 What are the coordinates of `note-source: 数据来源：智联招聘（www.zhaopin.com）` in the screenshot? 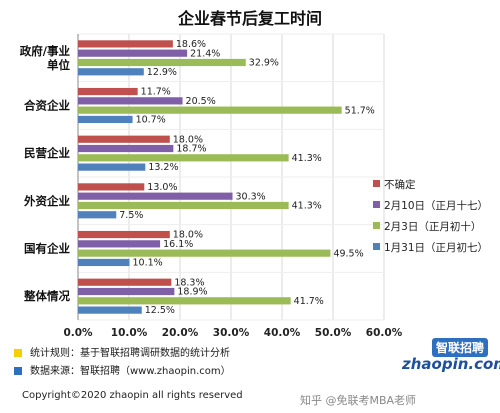 It's located at (122, 369).